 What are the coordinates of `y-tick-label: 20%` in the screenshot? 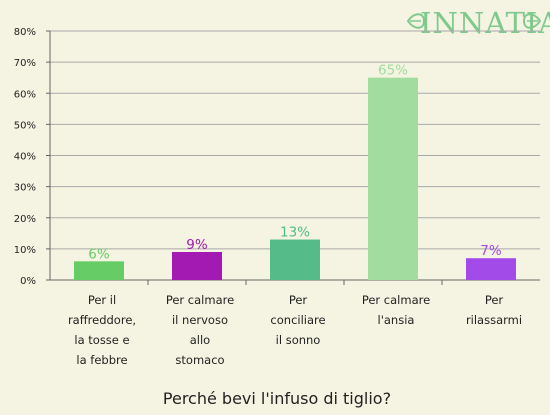 It's located at (25, 219).